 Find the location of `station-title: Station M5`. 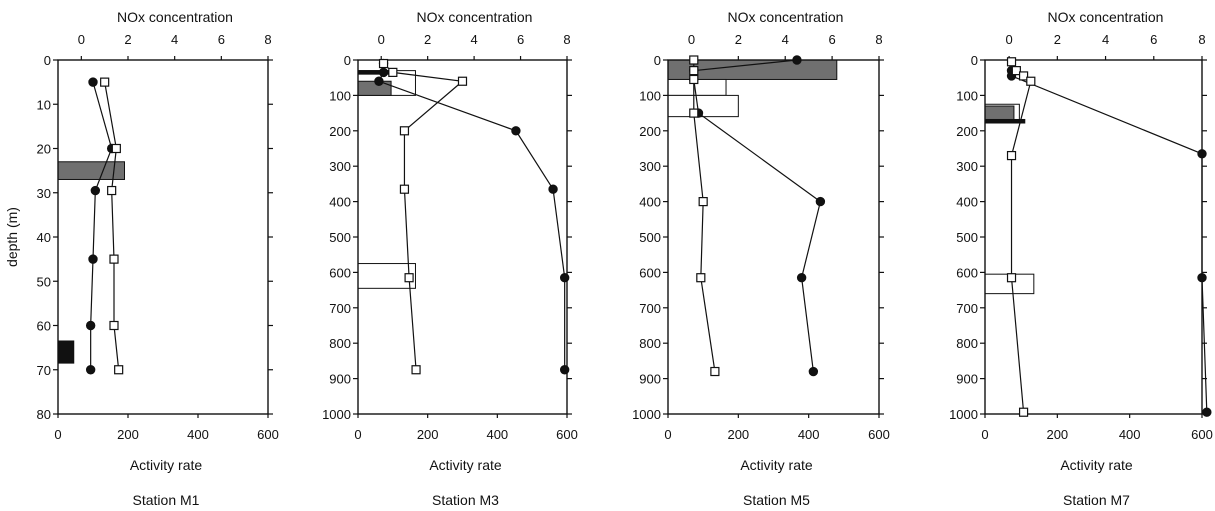

station-title: Station M5 is located at coordinates (776, 500).